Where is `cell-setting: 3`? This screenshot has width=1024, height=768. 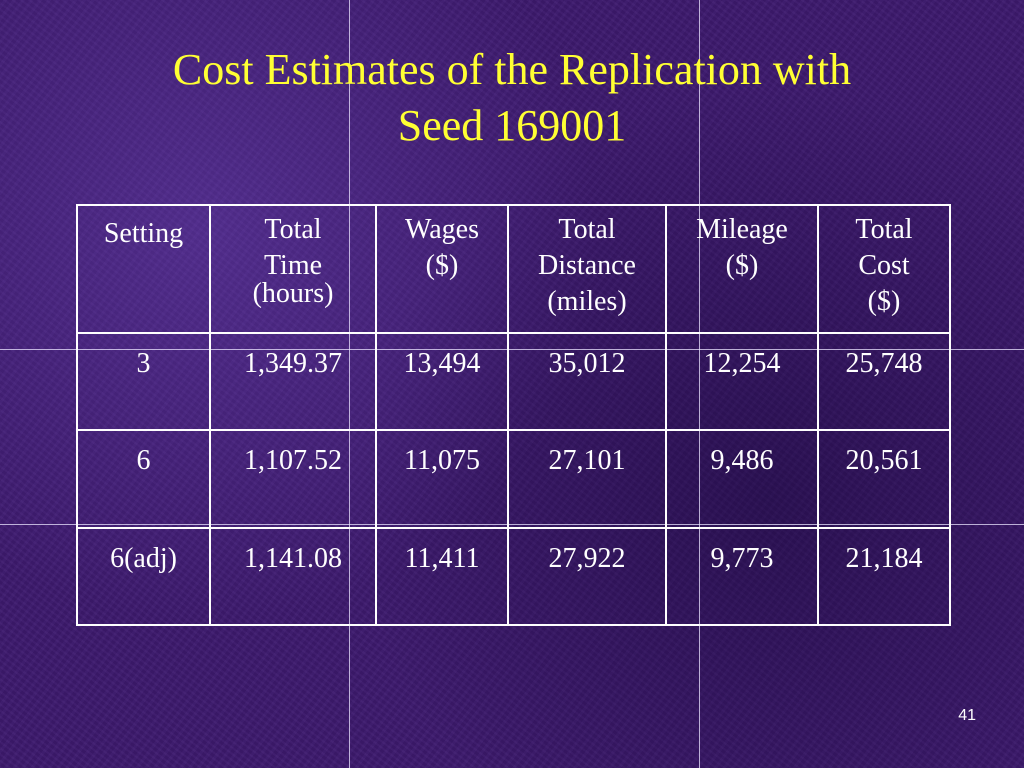 cell-setting: 3 is located at coordinates (143, 382).